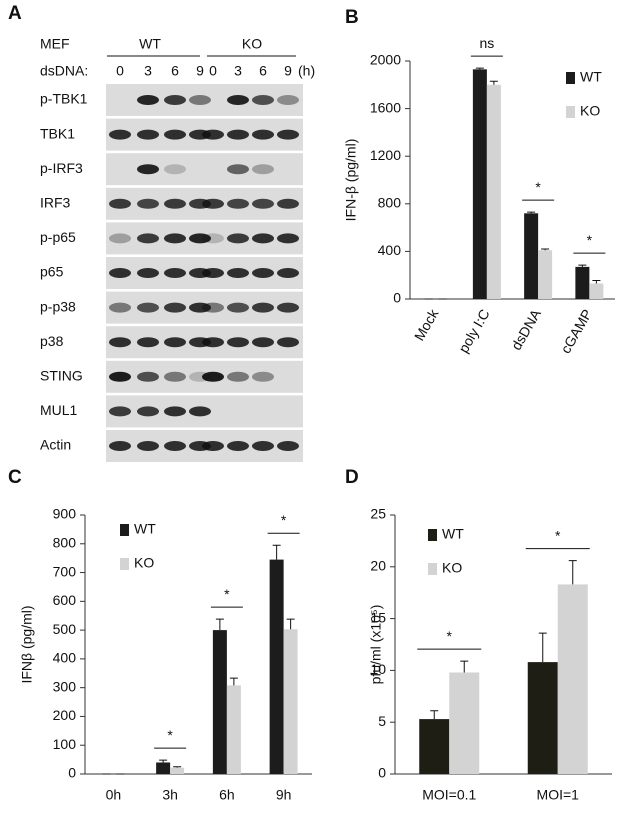 The image size is (624, 817). What do you see at coordinates (306, 71) in the screenshot?
I see `unit-label: (h)` at bounding box center [306, 71].